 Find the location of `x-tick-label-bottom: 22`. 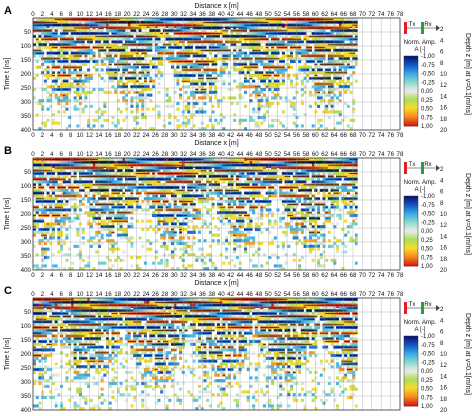

x-tick-label-bottom: 22 is located at coordinates (136, 135).